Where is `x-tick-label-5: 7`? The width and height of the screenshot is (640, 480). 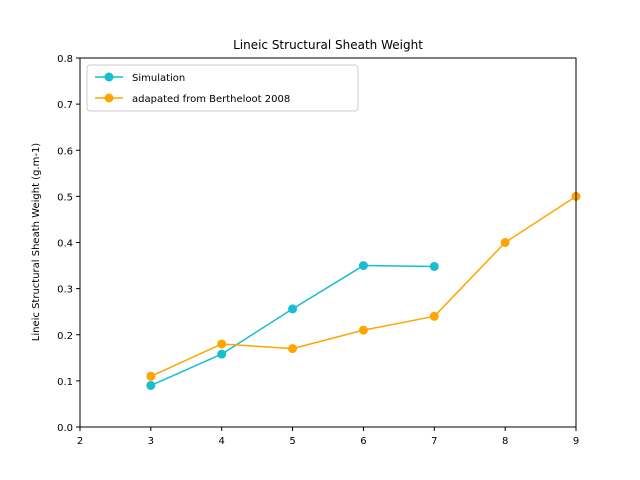
x-tick-label-5: 7 is located at coordinates (434, 441).